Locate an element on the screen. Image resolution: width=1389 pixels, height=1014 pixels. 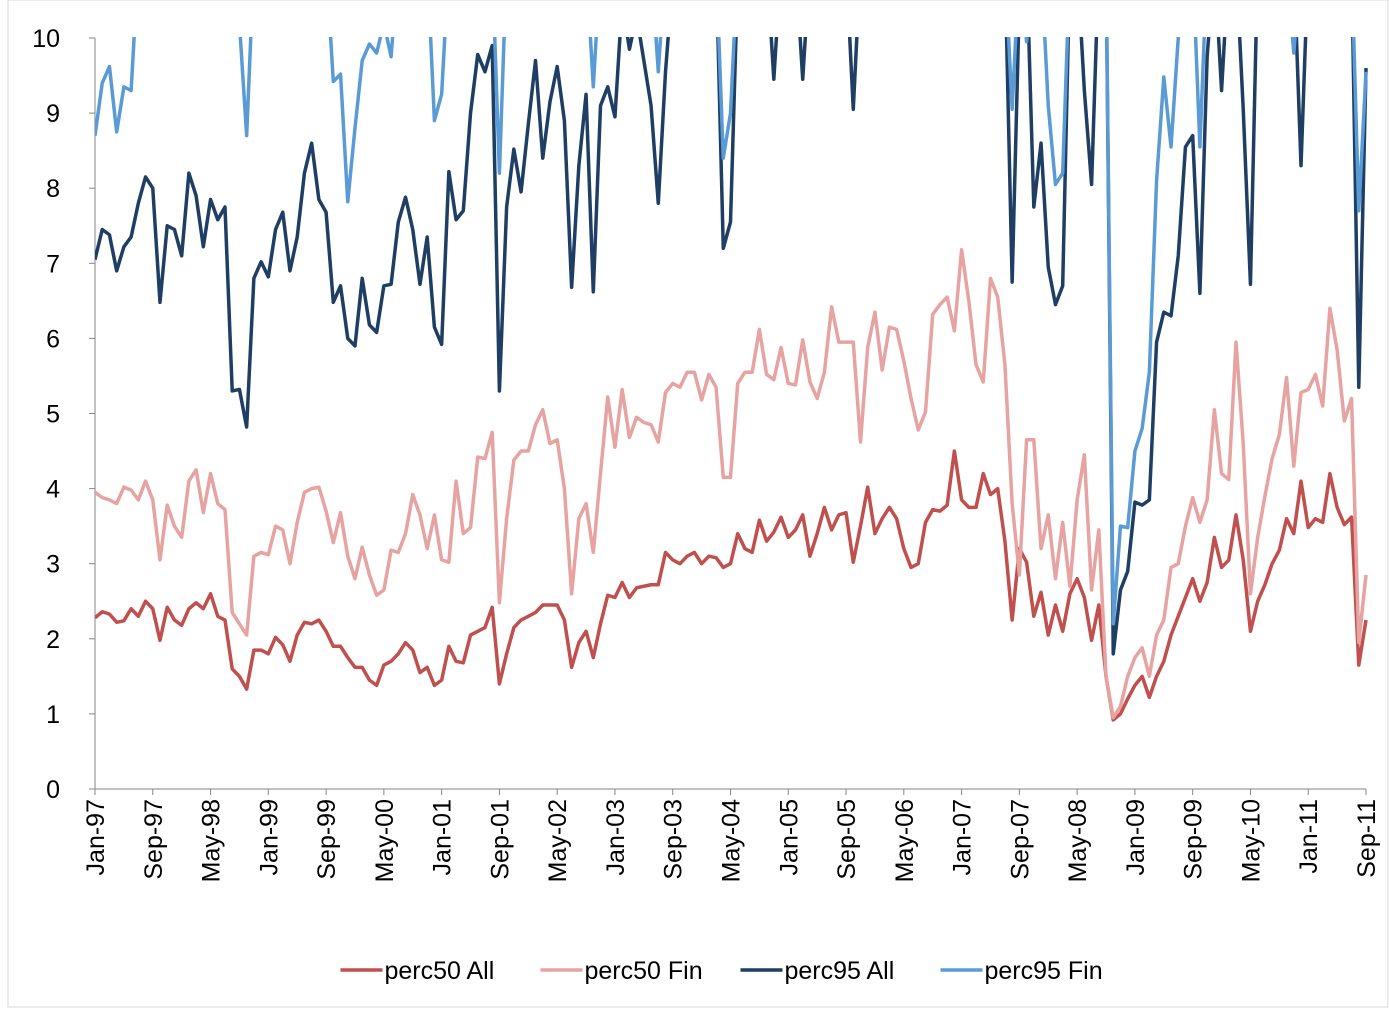
legend-label: perc50 All is located at coordinates (440, 971).